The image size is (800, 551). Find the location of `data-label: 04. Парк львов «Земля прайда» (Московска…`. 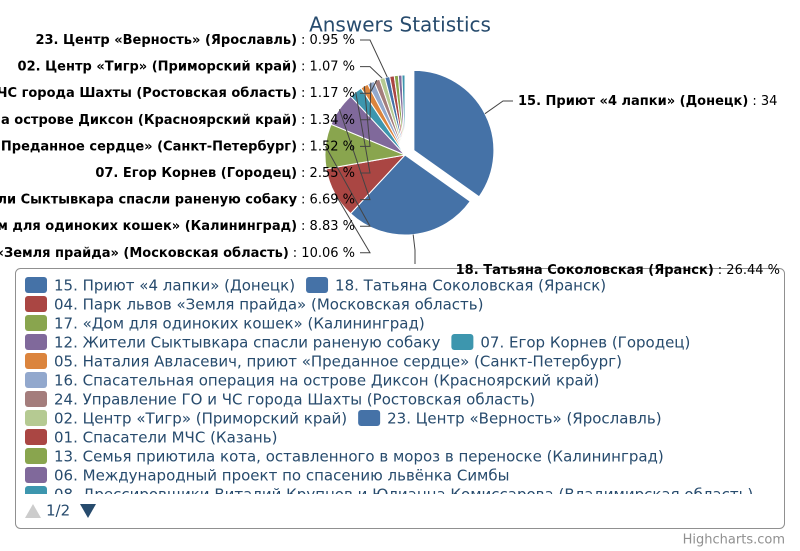

data-label: 04. Парк львов «Земля прайда» (Московска… is located at coordinates (177, 252).